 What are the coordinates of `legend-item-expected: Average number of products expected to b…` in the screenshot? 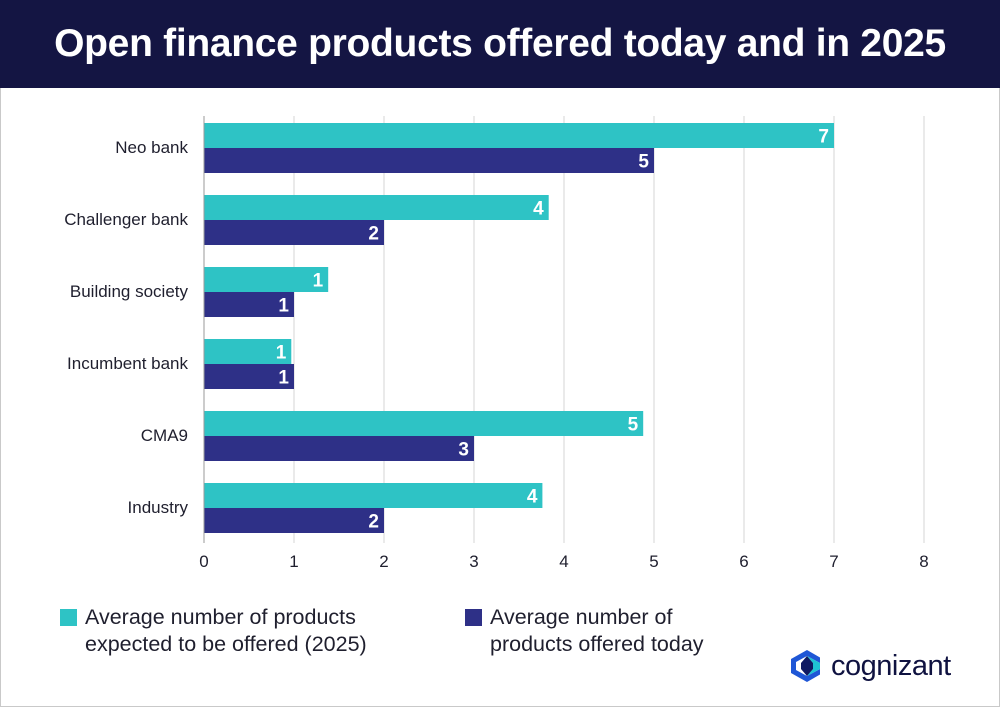 It's located at (237, 631).